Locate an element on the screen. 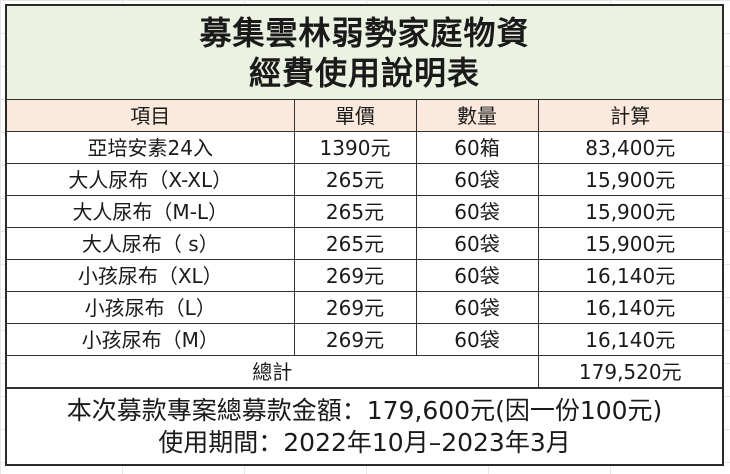 The height and width of the screenshot is (474, 730). total-label: 總計 is located at coordinates (273, 371).